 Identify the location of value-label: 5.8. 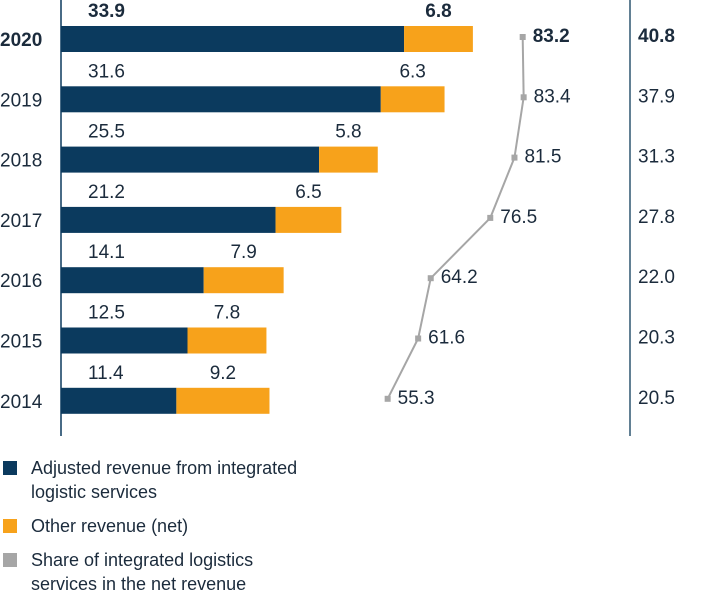
(348, 132).